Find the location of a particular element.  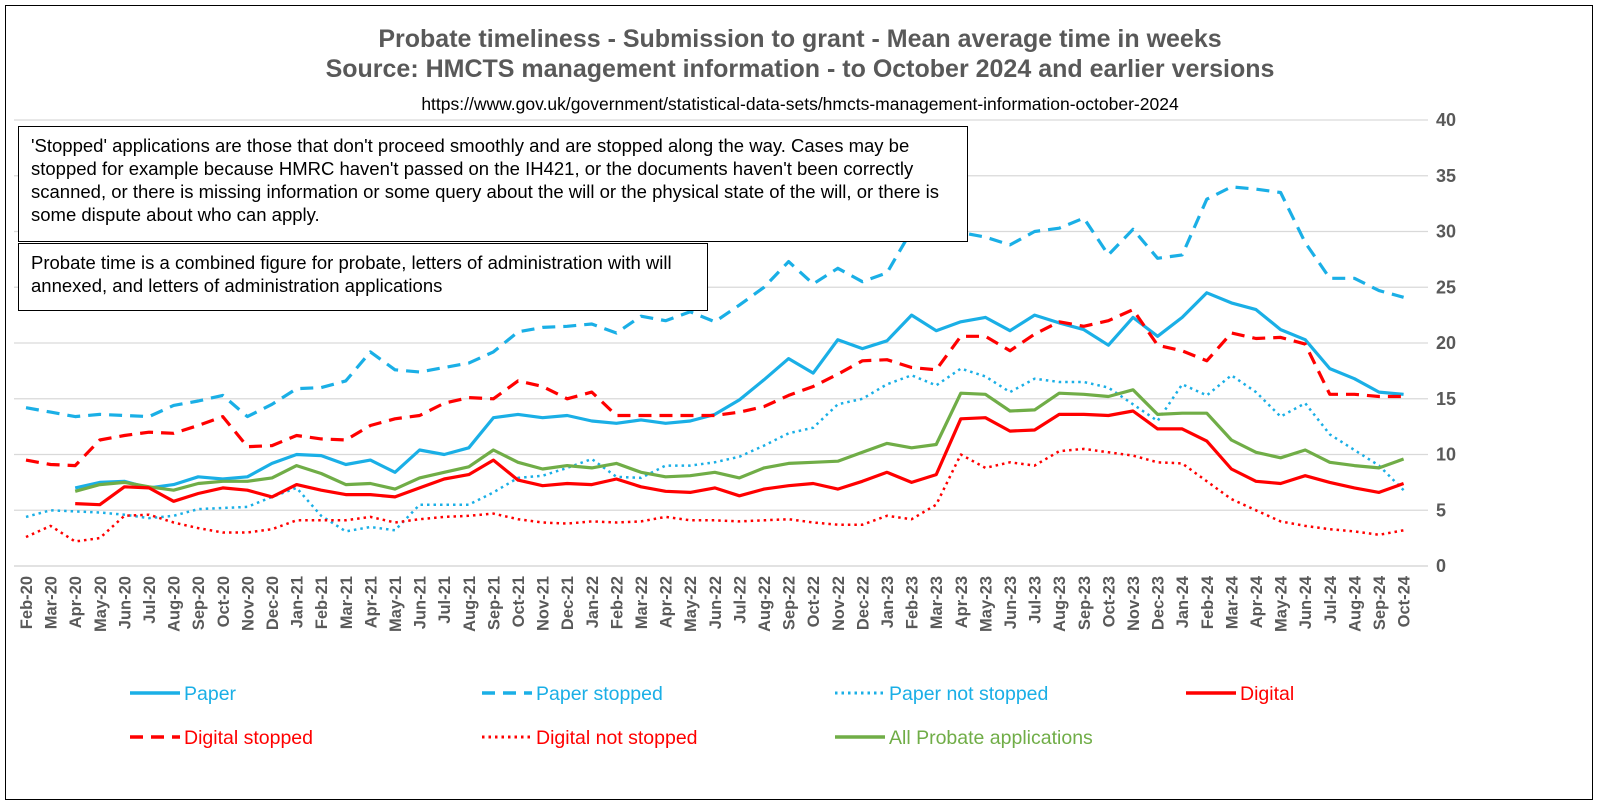

x-tick-label: May-21 is located at coordinates (396, 604).